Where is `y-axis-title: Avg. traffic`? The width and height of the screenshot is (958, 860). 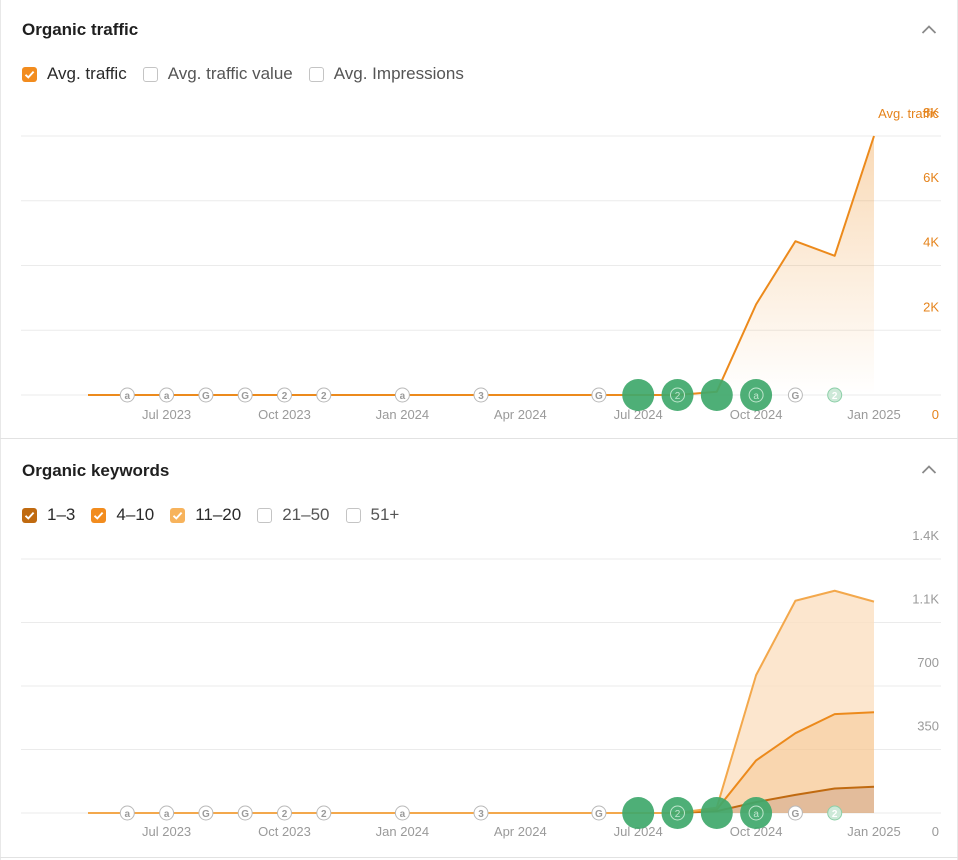
y-axis-title: Avg. traffic is located at coordinates (908, 113).